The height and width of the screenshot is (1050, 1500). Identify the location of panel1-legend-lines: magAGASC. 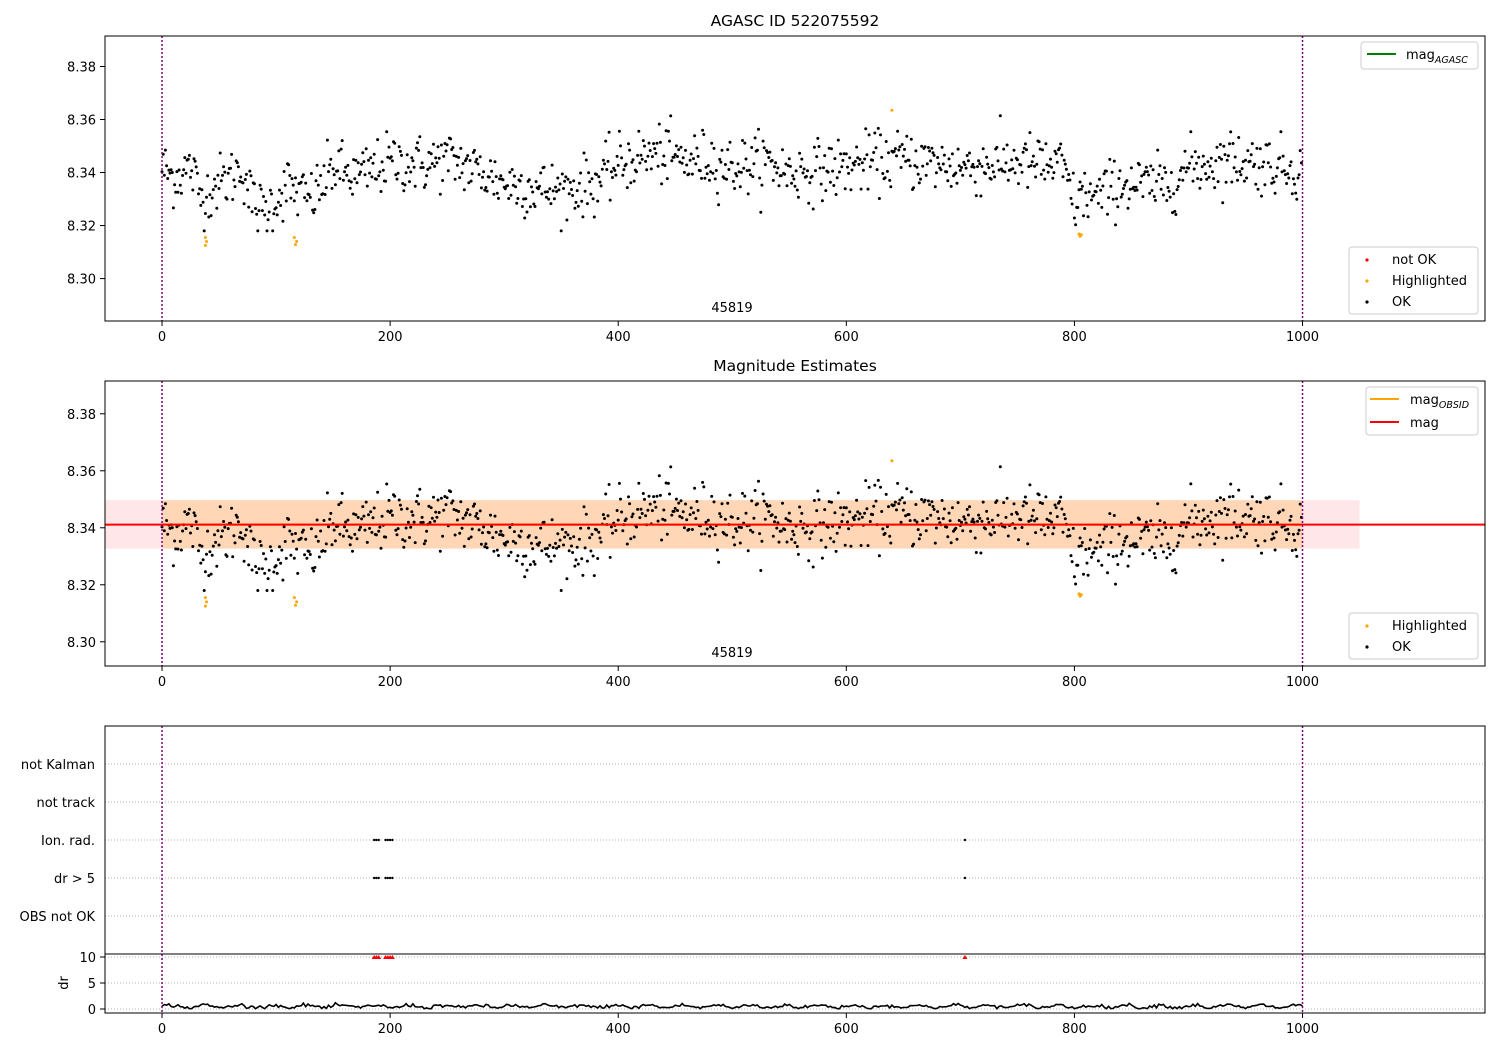
(1419, 55).